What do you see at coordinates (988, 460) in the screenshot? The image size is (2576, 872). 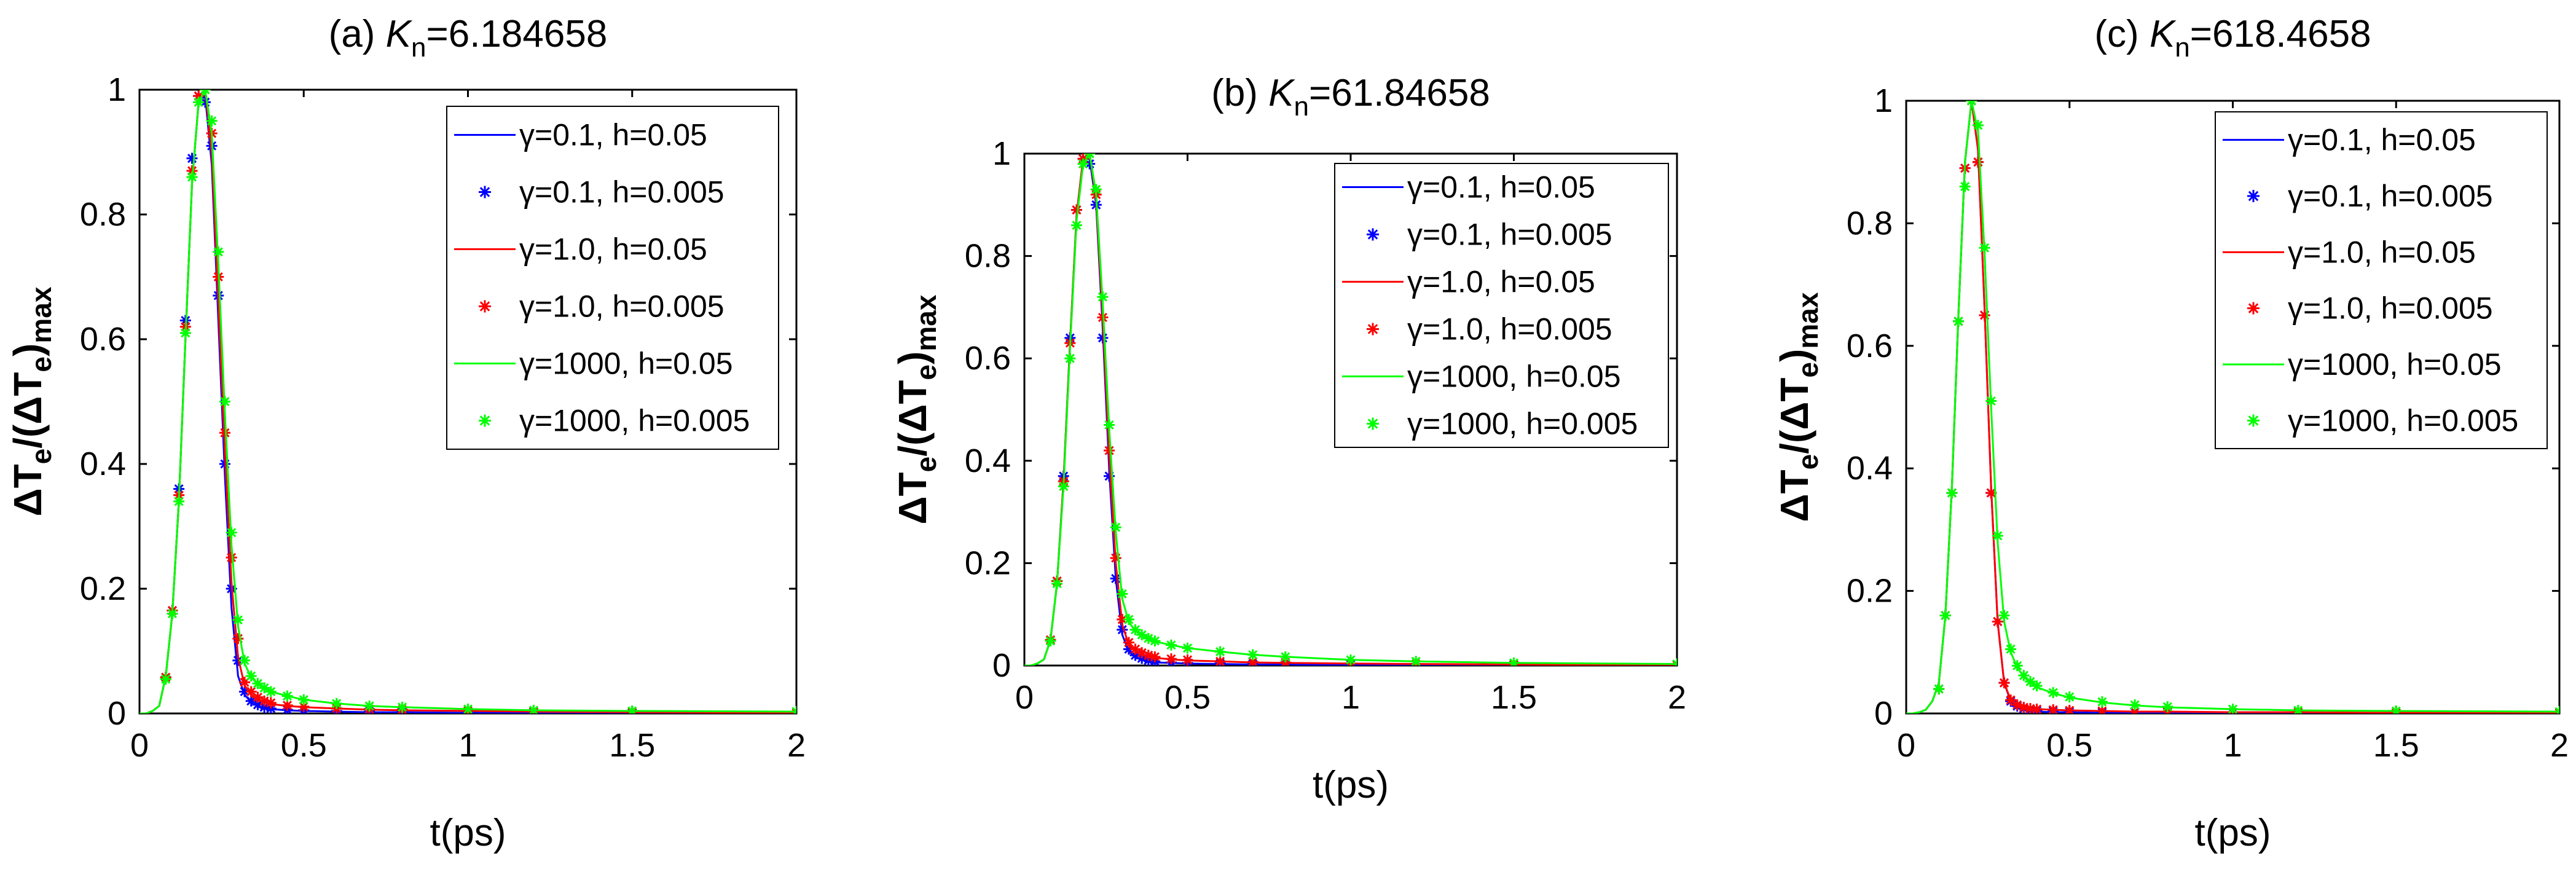 I see `y-tick-label: 0.4` at bounding box center [988, 460].